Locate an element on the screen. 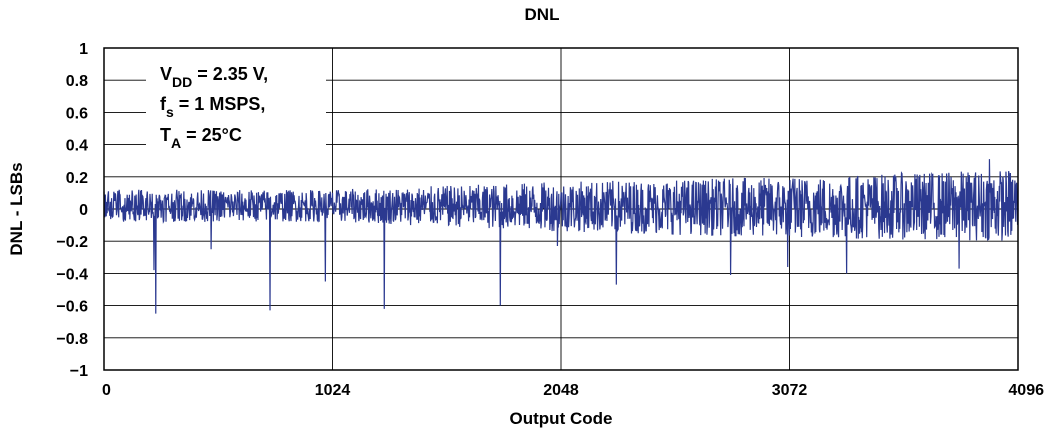 The height and width of the screenshot is (433, 1049). y-tick-label: −0.6 is located at coordinates (72, 307).